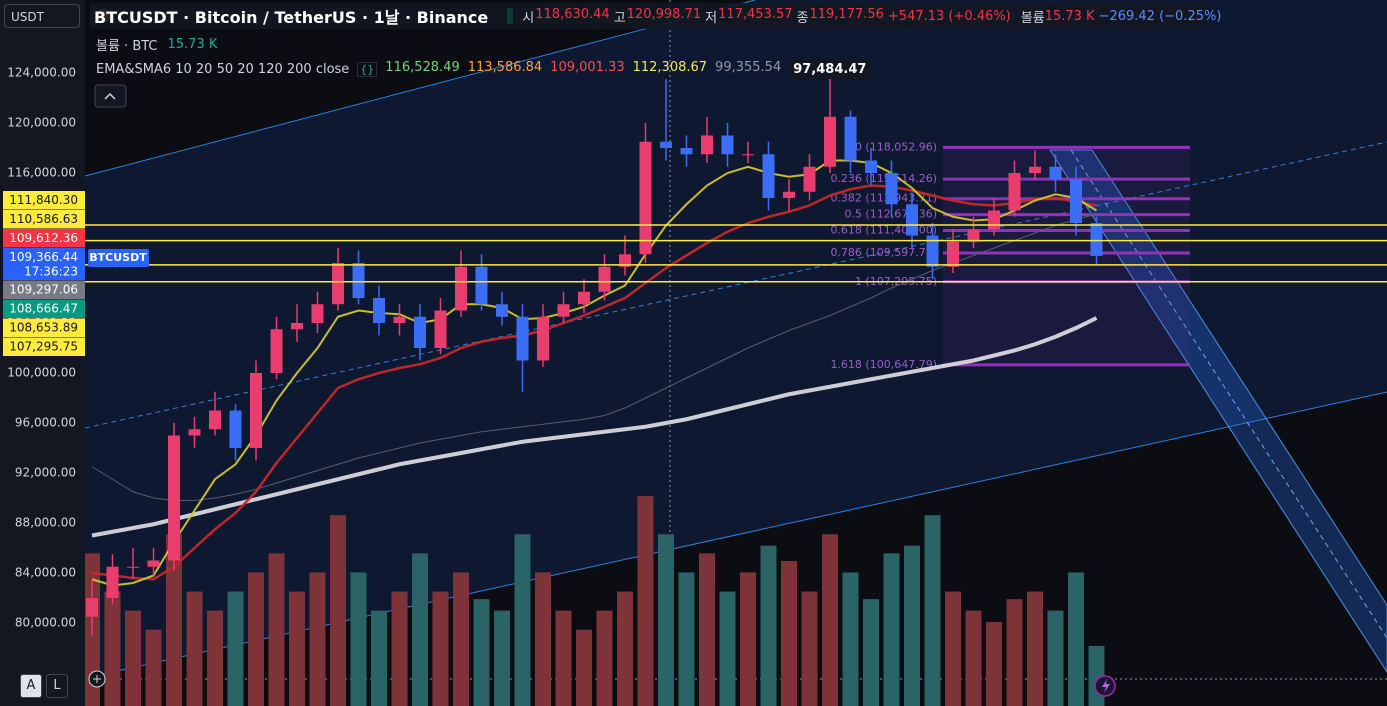 This screenshot has width=1387, height=706. I want to click on y-tick-label: 124,000.00, so click(41, 73).